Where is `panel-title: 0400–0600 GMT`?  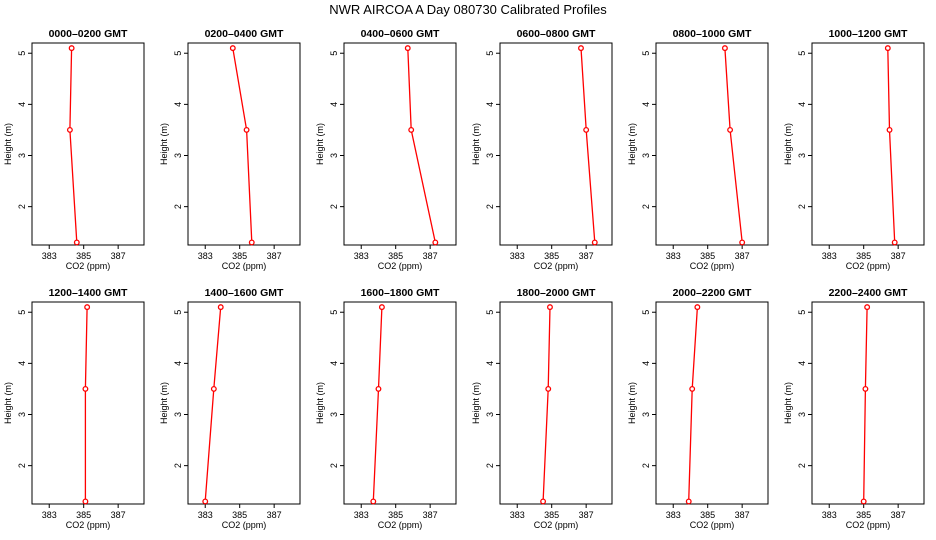 panel-title: 0400–0600 GMT is located at coordinates (400, 34).